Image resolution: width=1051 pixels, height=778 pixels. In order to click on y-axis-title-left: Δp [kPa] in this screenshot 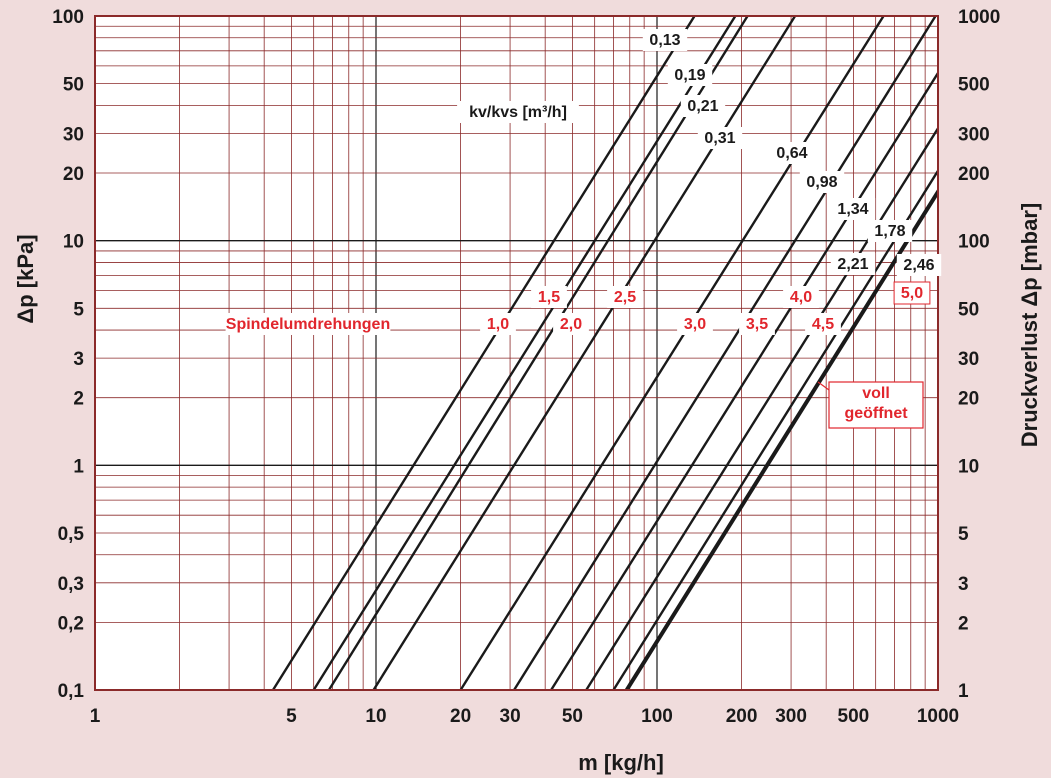, I will do `click(25, 278)`.